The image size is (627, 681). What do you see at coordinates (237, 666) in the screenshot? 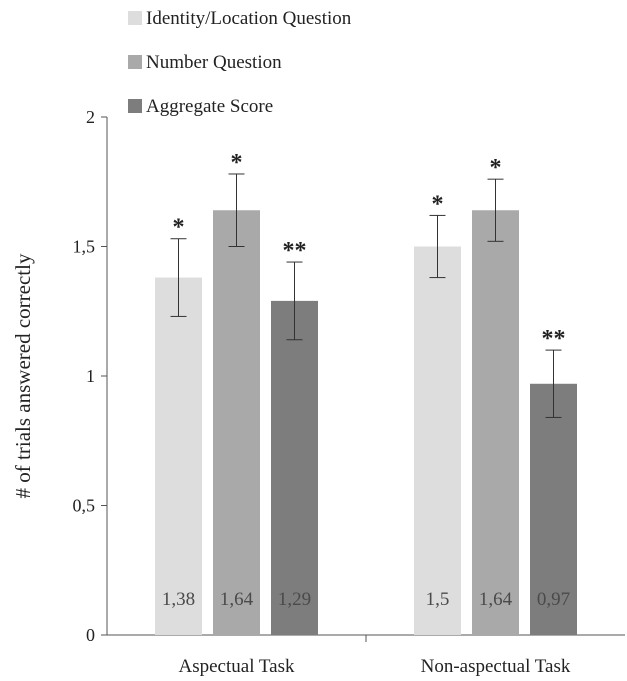
I see `category-label: Aspectual Task` at bounding box center [237, 666].